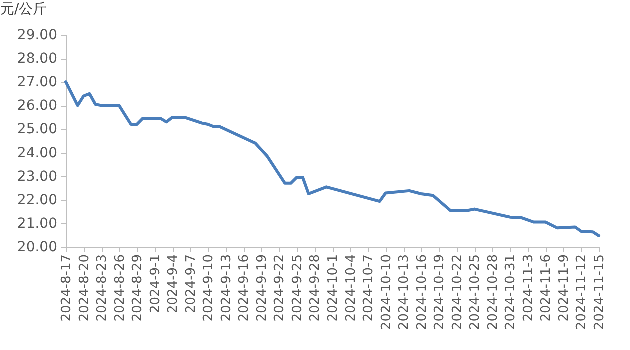  Describe the element at coordinates (404, 292) in the screenshot. I see `x-tick-label: 2024-10-13` at that location.